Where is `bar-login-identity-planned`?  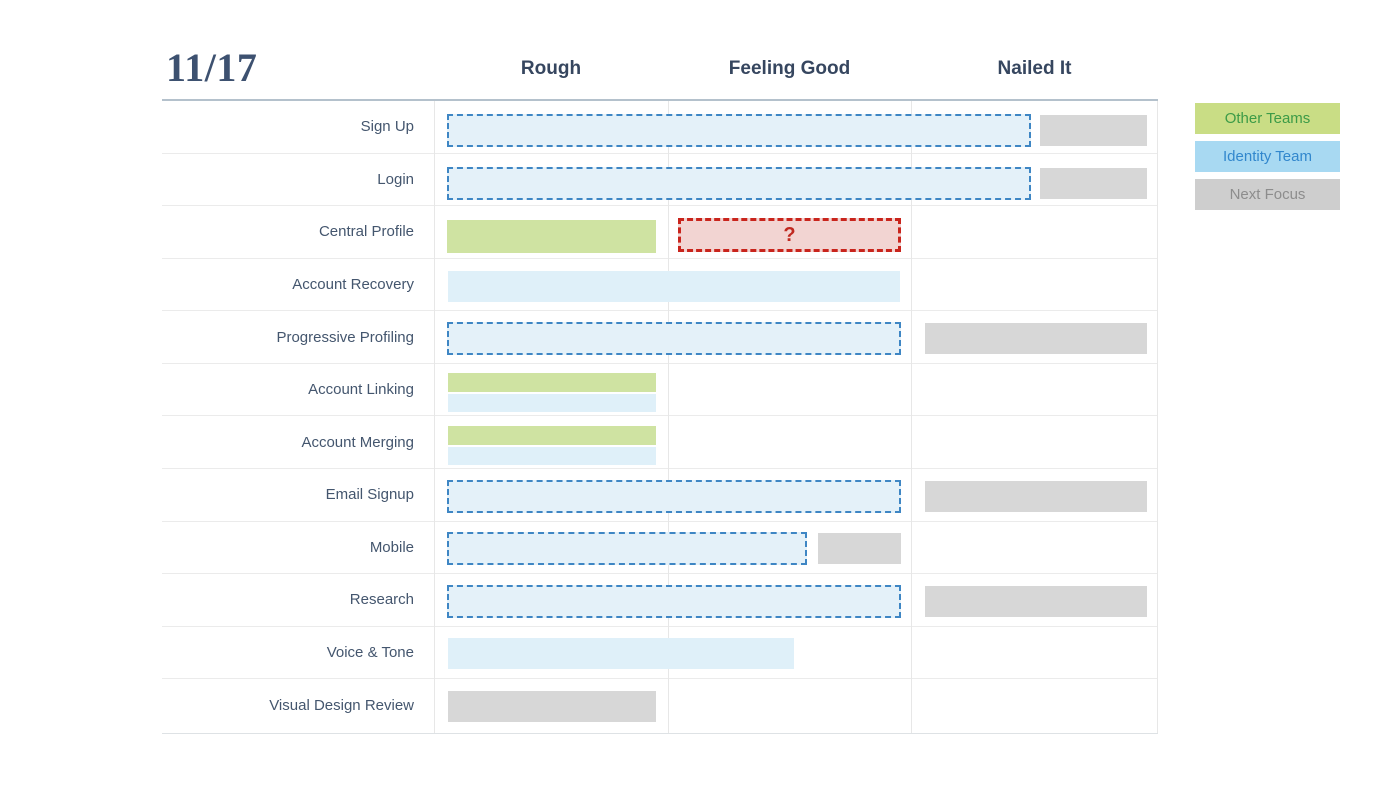
bar-login-identity-planned is located at coordinates (739, 183).